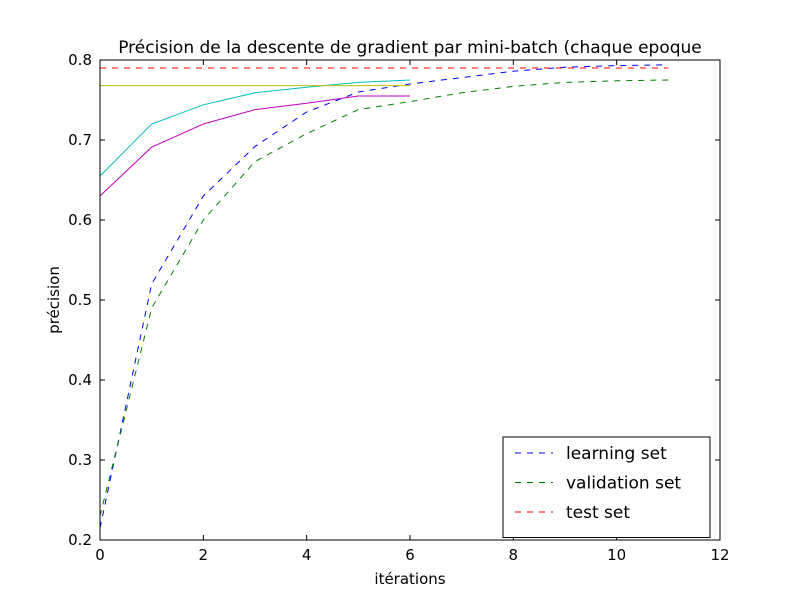  I want to click on y-tick-label: 0.4, so click(80, 380).